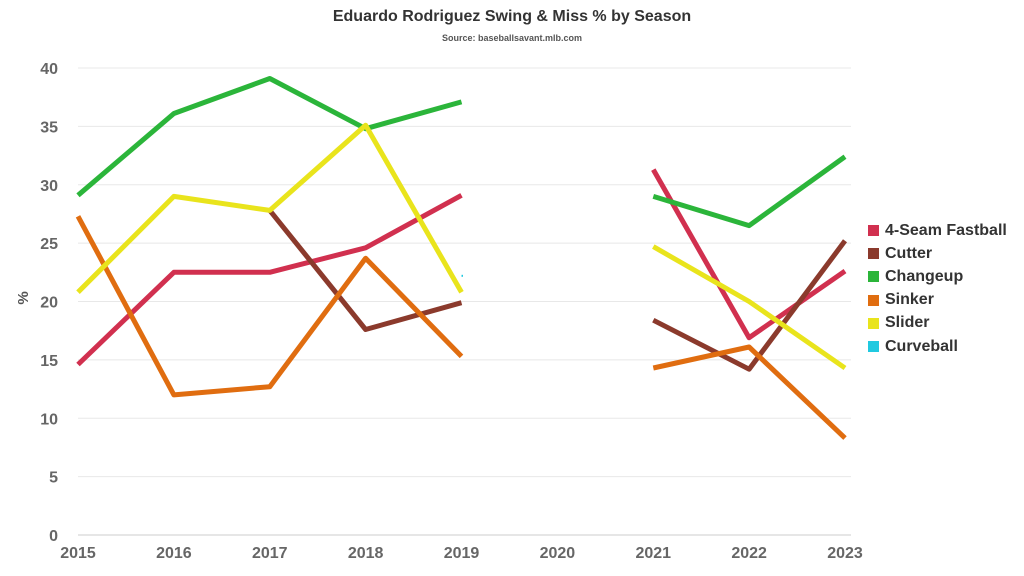 The height and width of the screenshot is (576, 1024). Describe the element at coordinates (845, 553) in the screenshot. I see `x-tick-label: 2023` at that location.